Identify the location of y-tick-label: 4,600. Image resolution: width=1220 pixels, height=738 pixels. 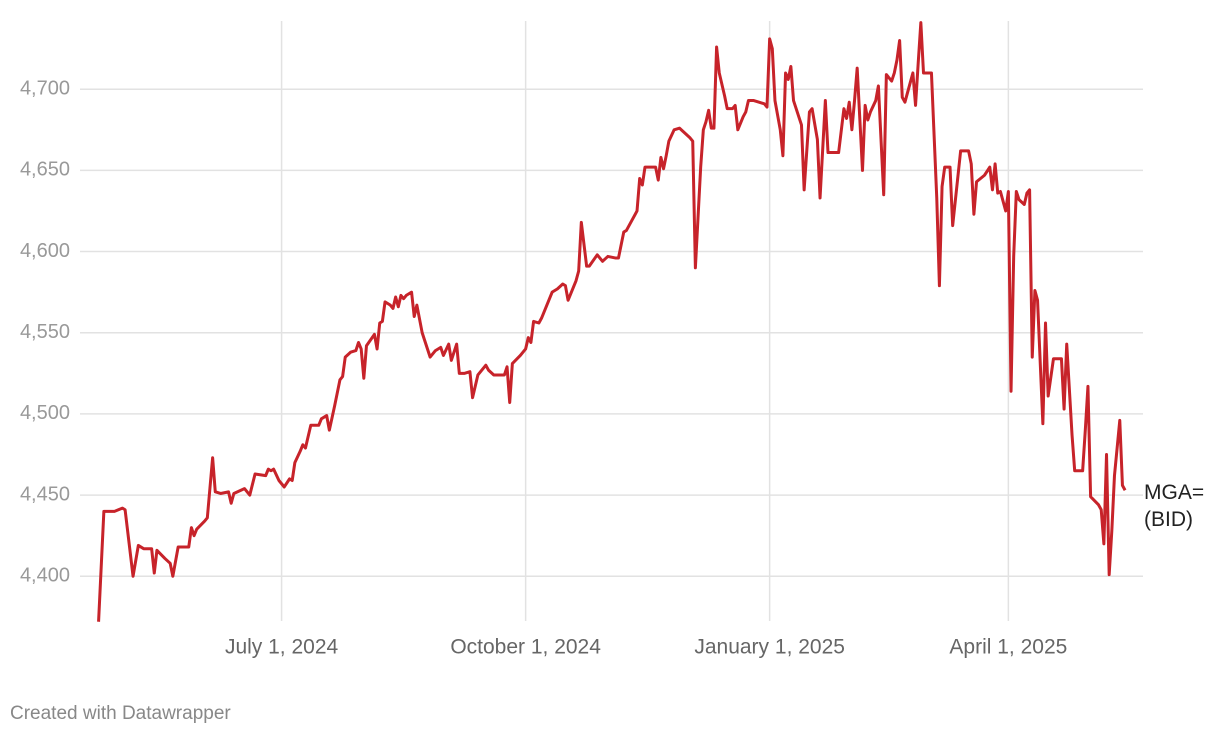
(45, 251).